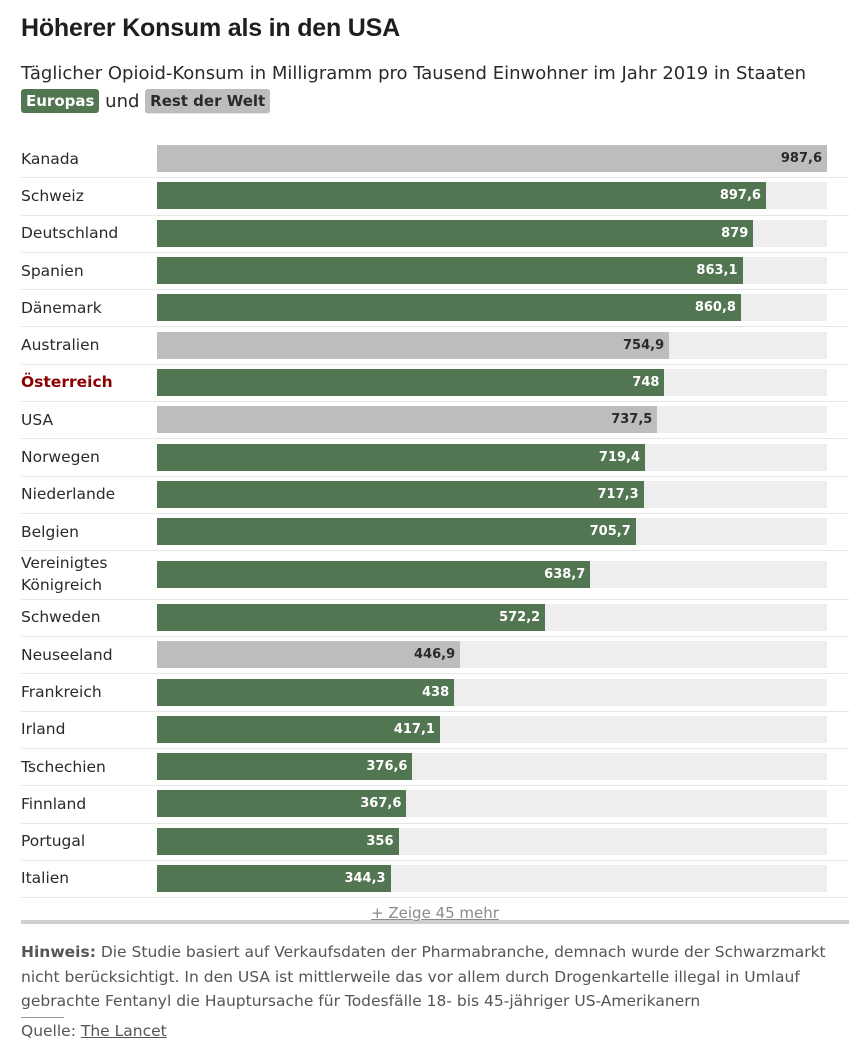 The image size is (866, 1061). I want to click on bar-track: 863,1, so click(492, 271).